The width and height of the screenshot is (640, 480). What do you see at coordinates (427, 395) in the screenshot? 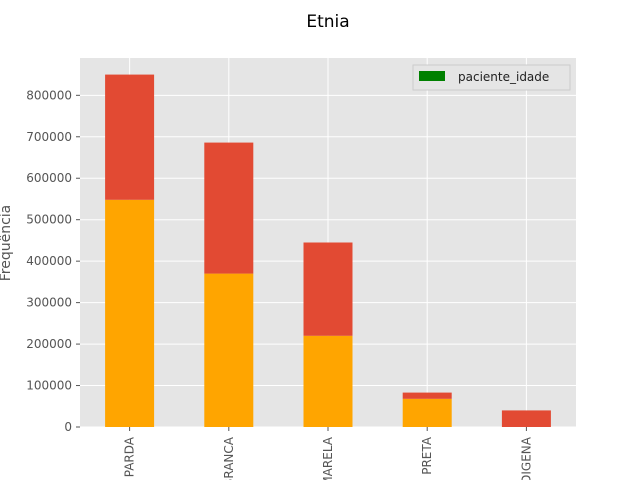
I see `bar-top-preta` at bounding box center [427, 395].